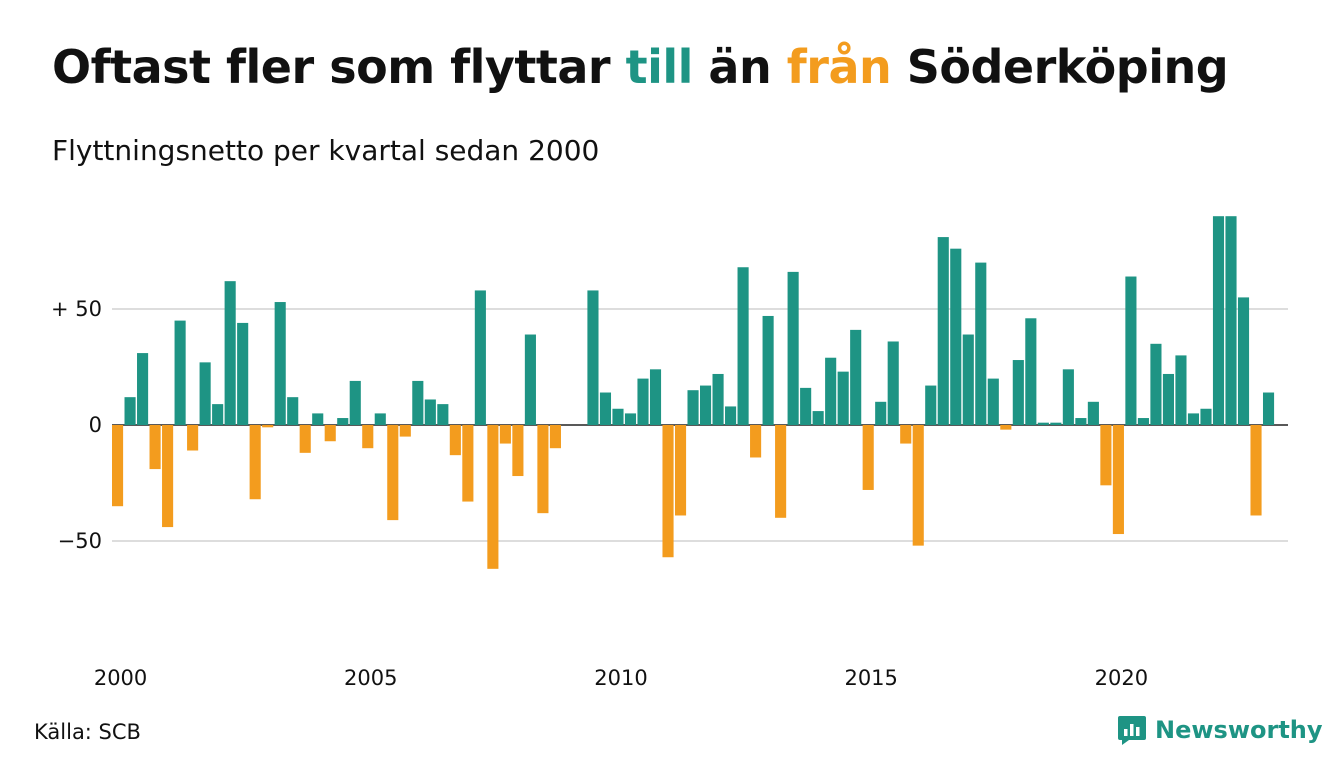  What do you see at coordinates (1132, 730) in the screenshot?
I see `newsworthy-logo-icon` at bounding box center [1132, 730].